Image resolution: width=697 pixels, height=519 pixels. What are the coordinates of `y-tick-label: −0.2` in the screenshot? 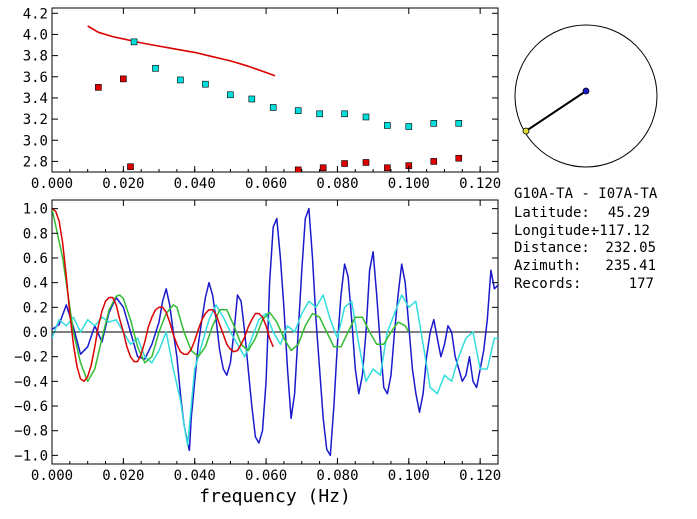 It's located at (31, 358).